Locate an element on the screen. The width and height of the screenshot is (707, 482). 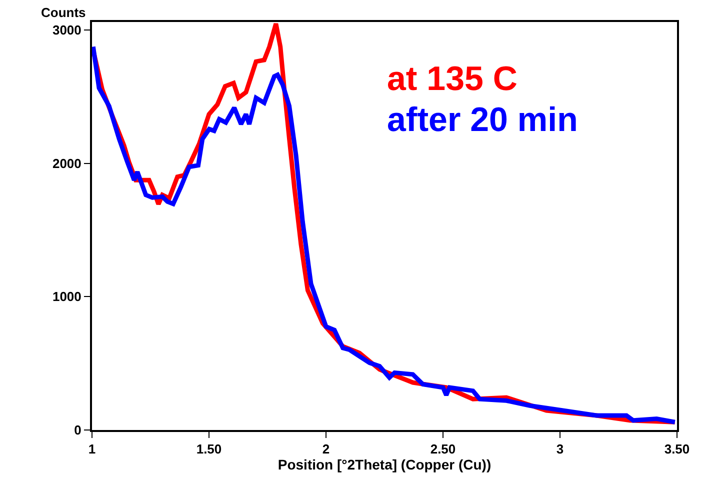
y-tick-label: 0 is located at coordinates (78, 430).